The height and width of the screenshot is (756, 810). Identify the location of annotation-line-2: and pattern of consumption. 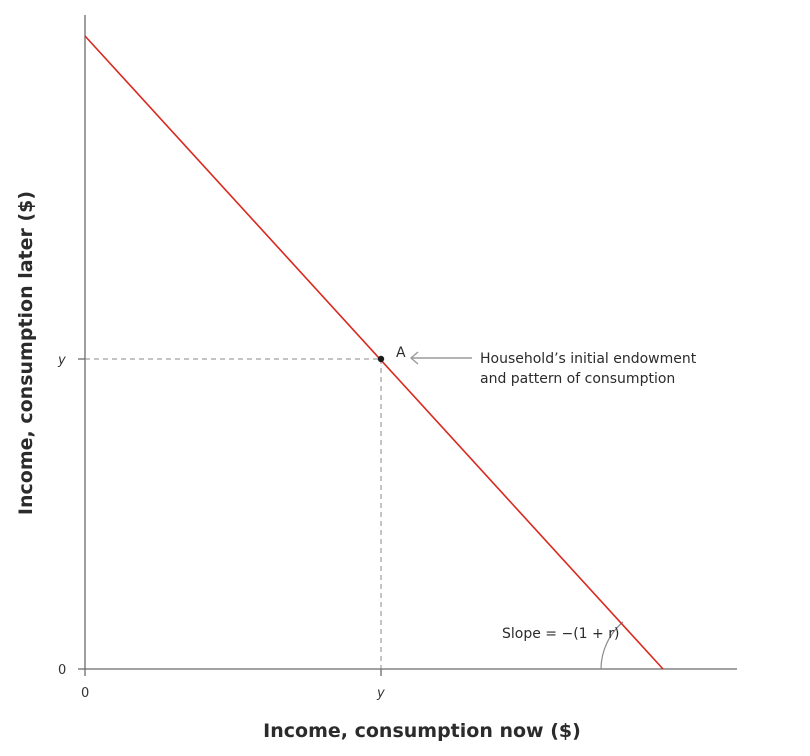
(577, 379).